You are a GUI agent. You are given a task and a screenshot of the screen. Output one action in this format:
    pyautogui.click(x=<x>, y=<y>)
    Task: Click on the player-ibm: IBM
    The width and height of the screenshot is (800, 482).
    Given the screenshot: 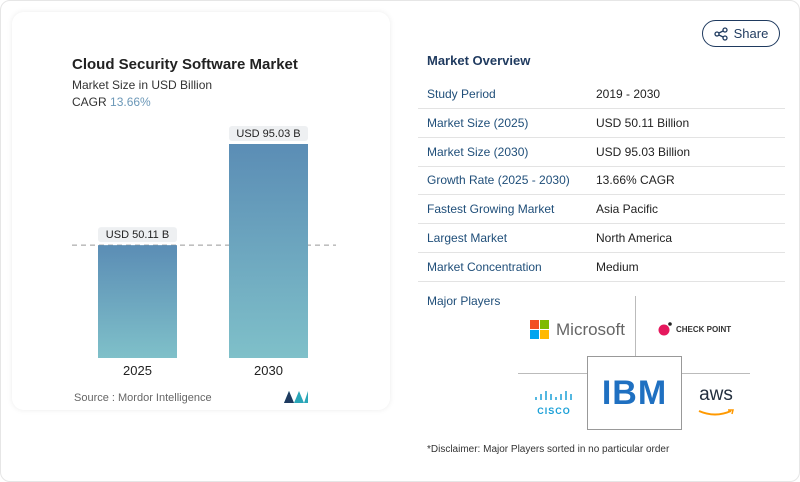 What is the action you would take?
    pyautogui.click(x=634, y=393)
    